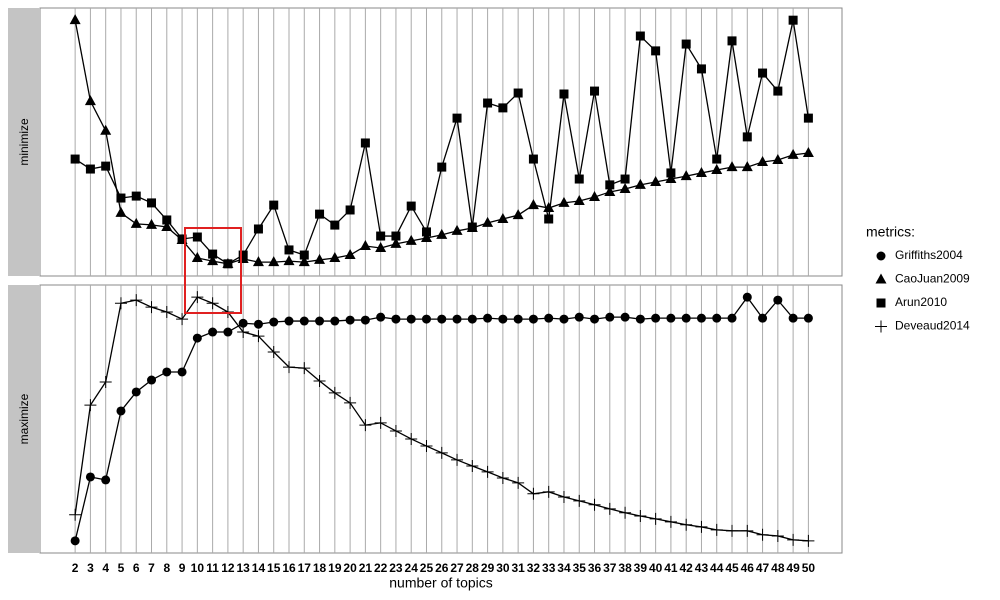 Image resolution: width=1000 pixels, height=600 pixels. I want to click on x-tick-label: 39, so click(641, 568).